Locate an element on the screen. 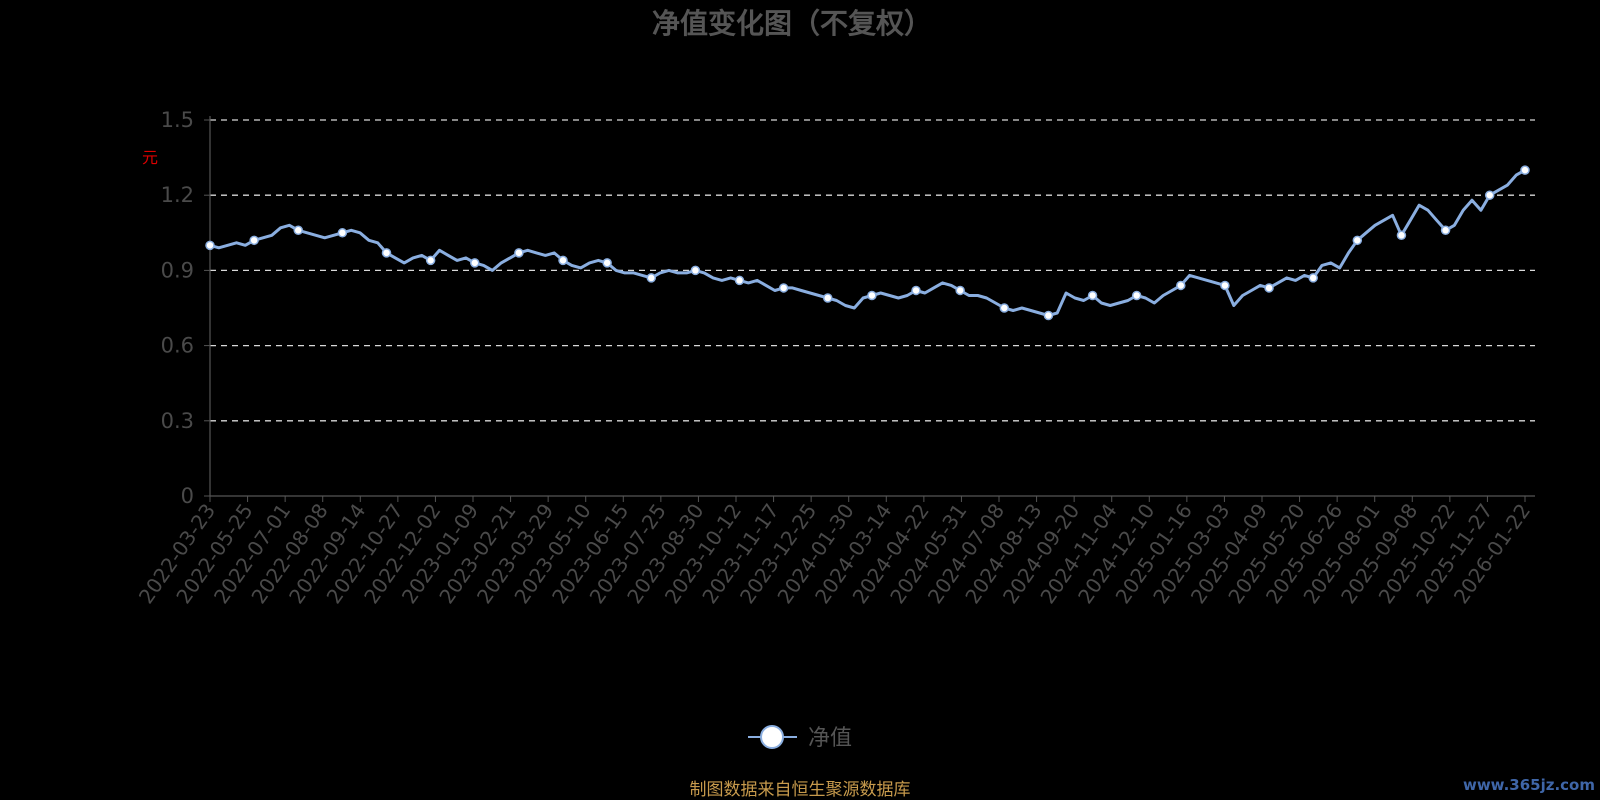  y-tick-label: 1.2 is located at coordinates (177, 195).